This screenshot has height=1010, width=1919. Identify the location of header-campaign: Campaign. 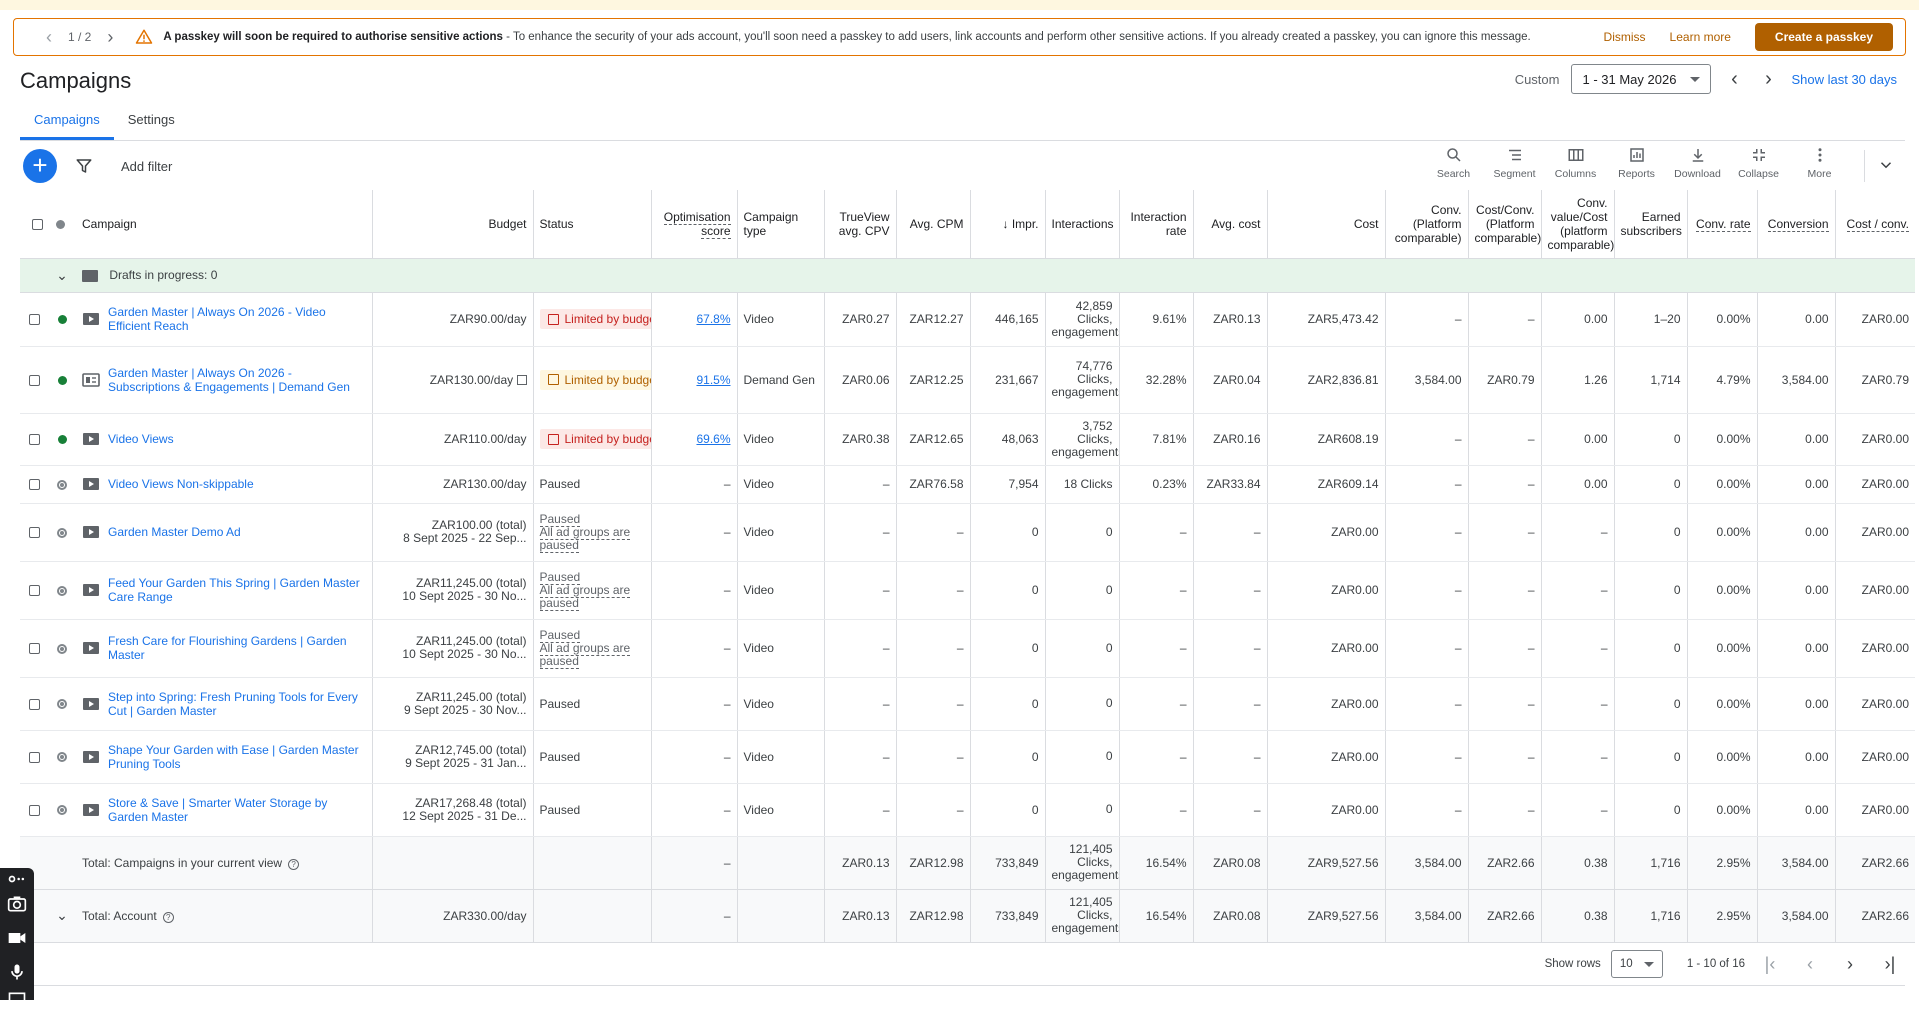
(224, 224).